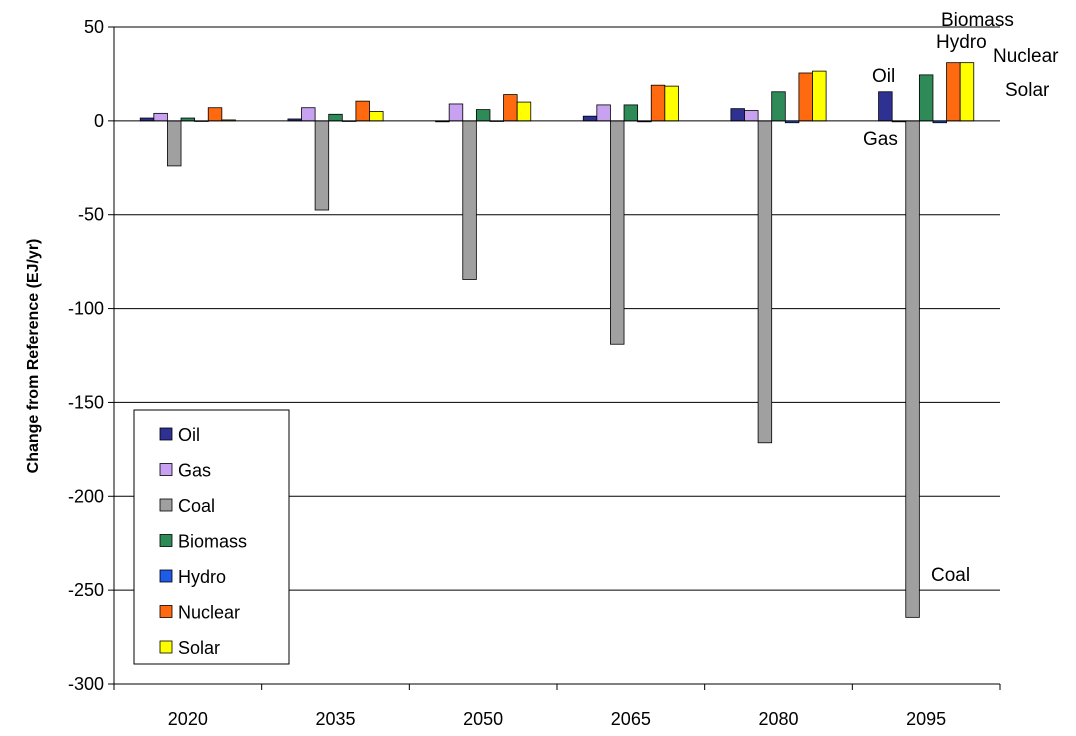  Describe the element at coordinates (86, 496) in the screenshot. I see `y-tick-label--200: -200` at that location.